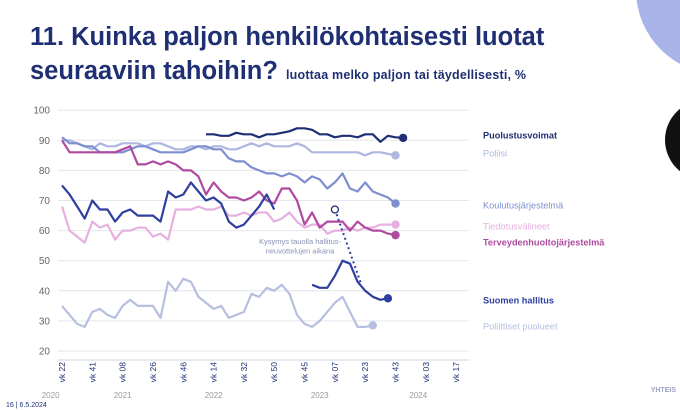 The height and width of the screenshot is (410, 680). Describe the element at coordinates (183, 372) in the screenshot. I see `x-tick-label: vk 46` at that location.